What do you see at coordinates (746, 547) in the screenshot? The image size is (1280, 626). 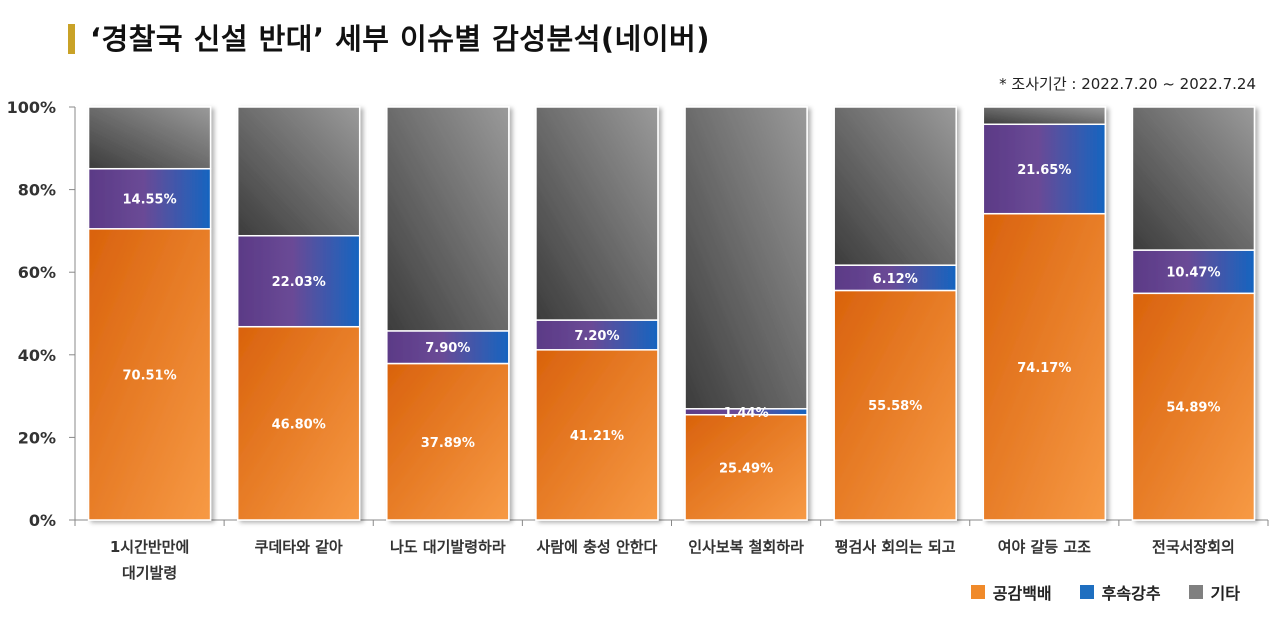 I see `x-tick-label: 인사보복 철회하라` at bounding box center [746, 547].